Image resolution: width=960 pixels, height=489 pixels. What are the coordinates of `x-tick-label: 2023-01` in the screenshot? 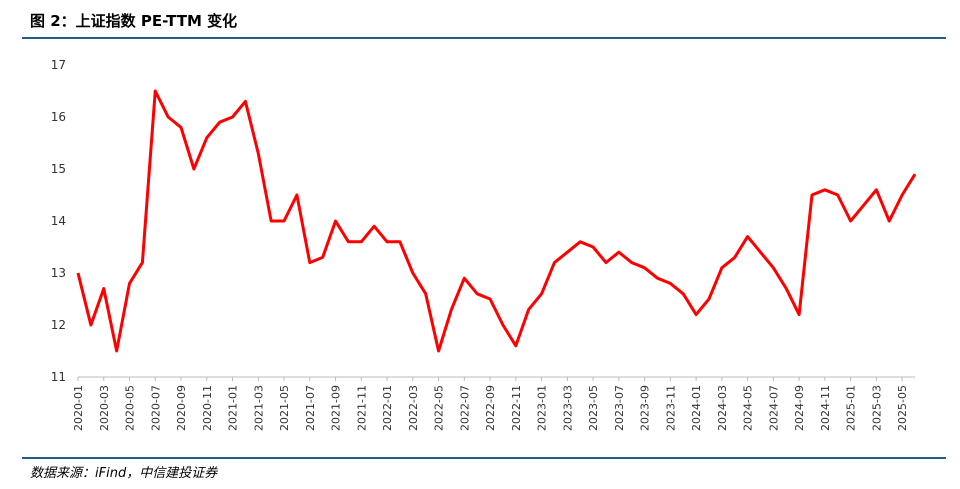 It's located at (542, 408).